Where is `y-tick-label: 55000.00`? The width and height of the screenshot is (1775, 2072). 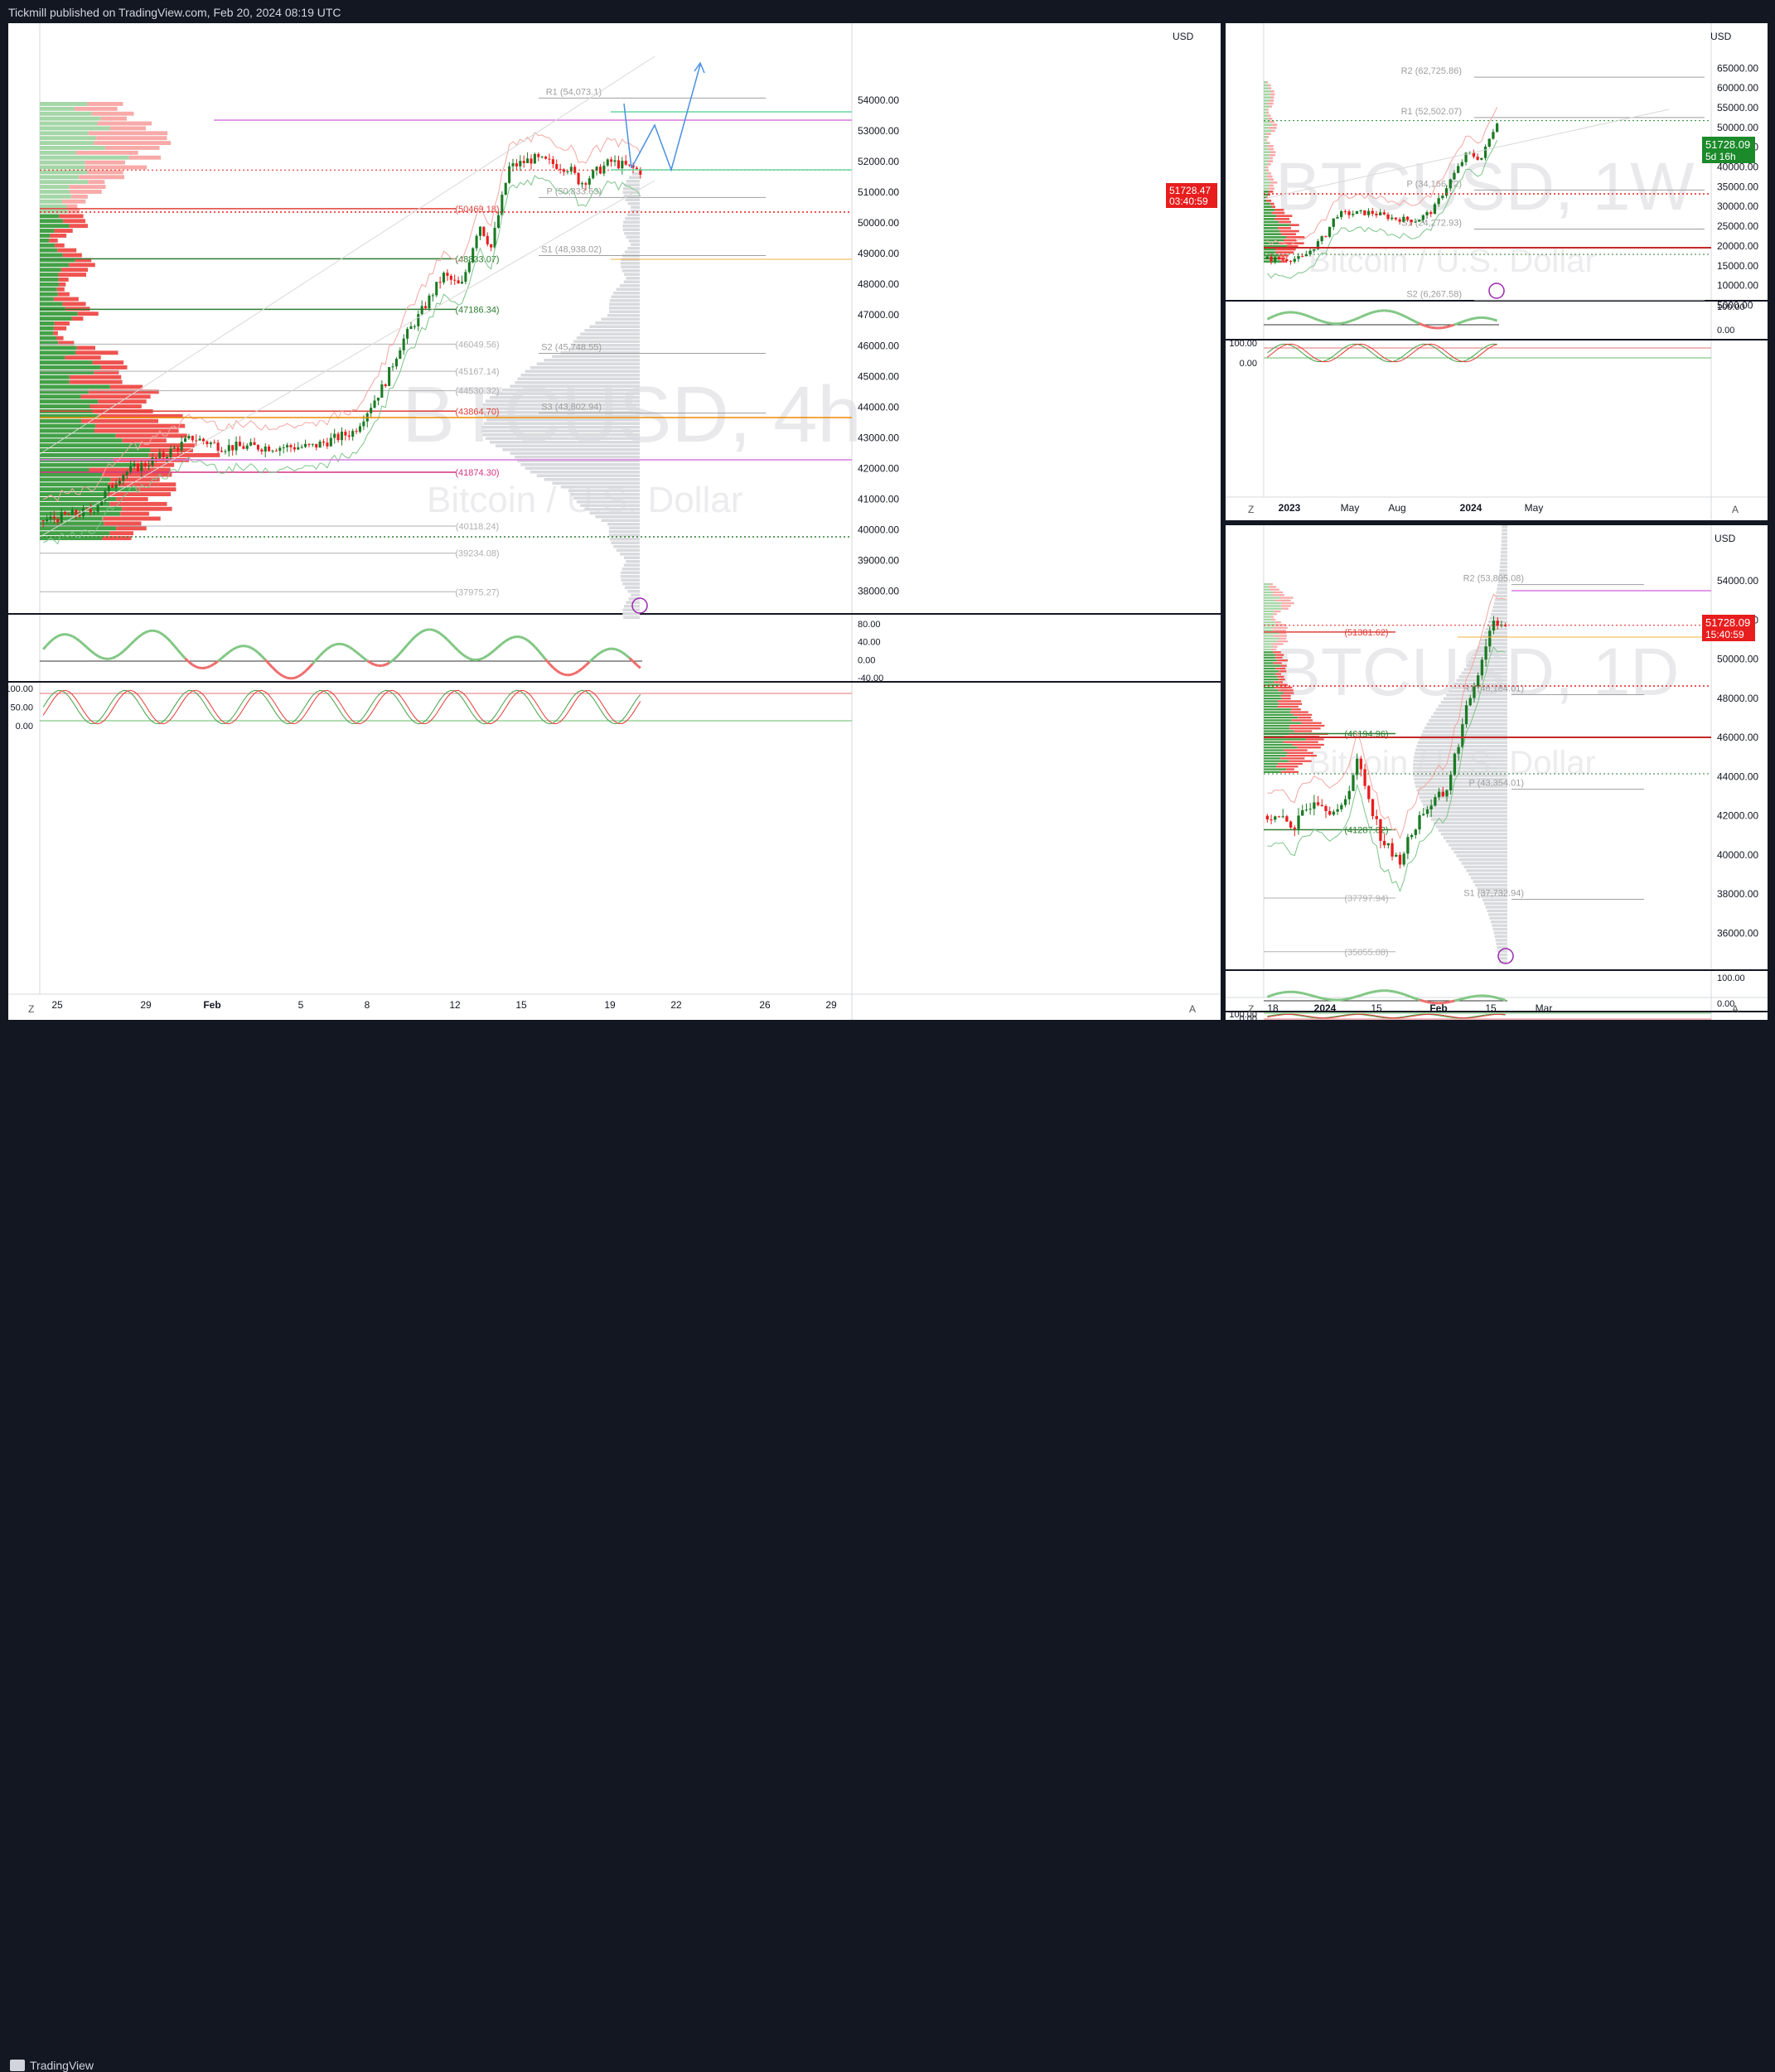 y-tick-label: 55000.00 is located at coordinates (1737, 108).